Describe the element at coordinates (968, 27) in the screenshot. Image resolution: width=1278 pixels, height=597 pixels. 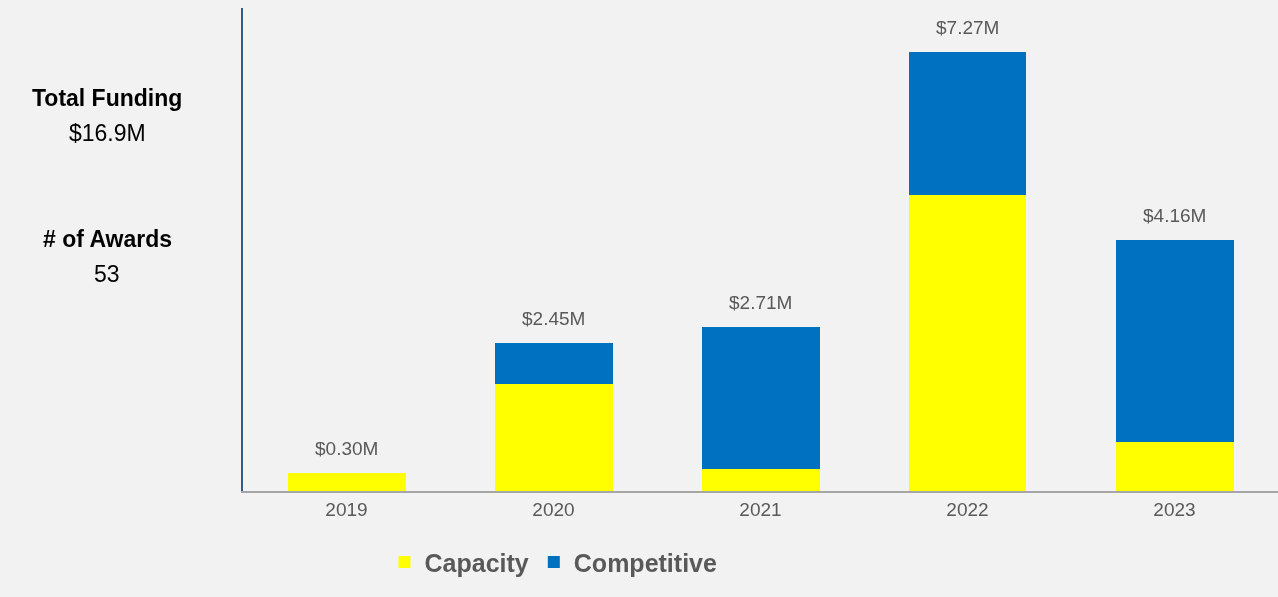
I see `annotation: $7.27M` at that location.